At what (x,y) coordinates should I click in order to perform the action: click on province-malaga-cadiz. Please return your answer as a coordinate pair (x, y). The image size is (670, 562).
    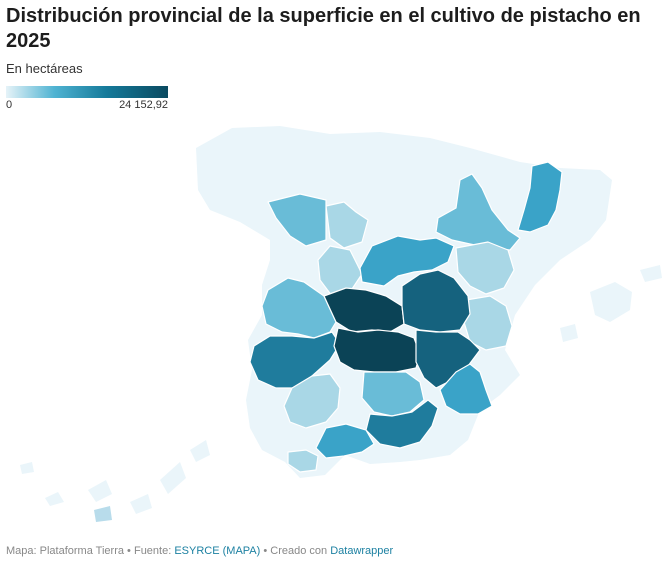
    Looking at the image, I should click on (345, 441).